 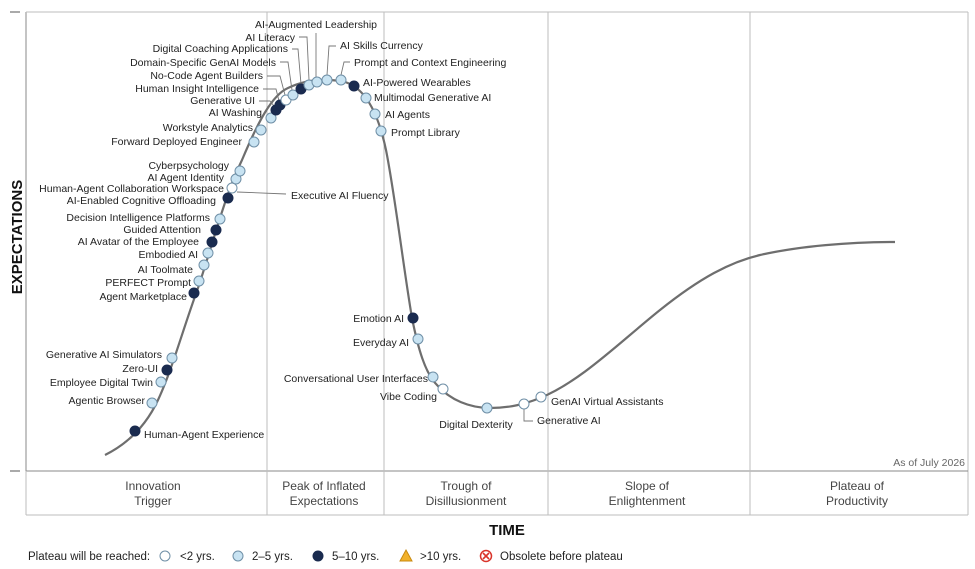 What do you see at coordinates (440, 557) in the screenshot?
I see `legend-label-gt10: >10 yrs.` at bounding box center [440, 557].